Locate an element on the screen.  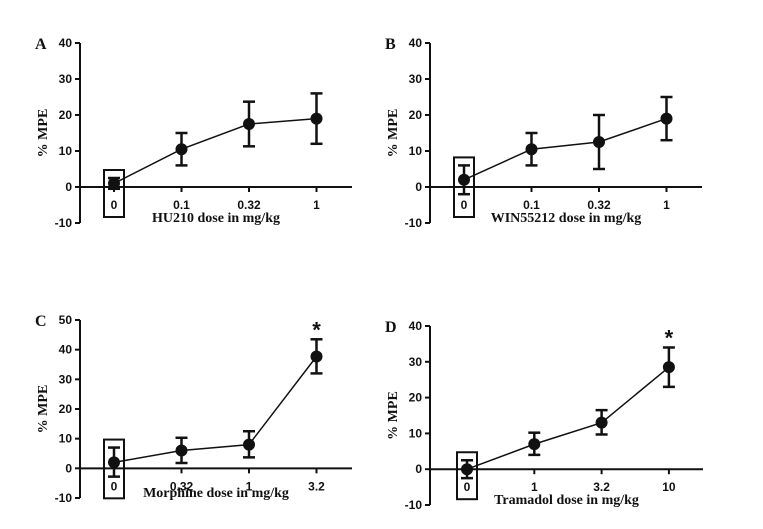
x-axis-label: Tramadol dose in mg/kg is located at coordinates (566, 500).